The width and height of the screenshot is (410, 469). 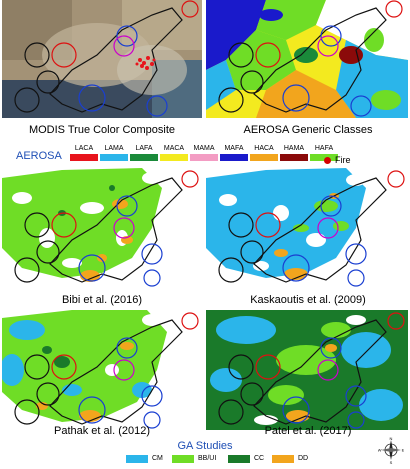 I want to click on legend-item-mama: MAMA, so click(x=204, y=152).